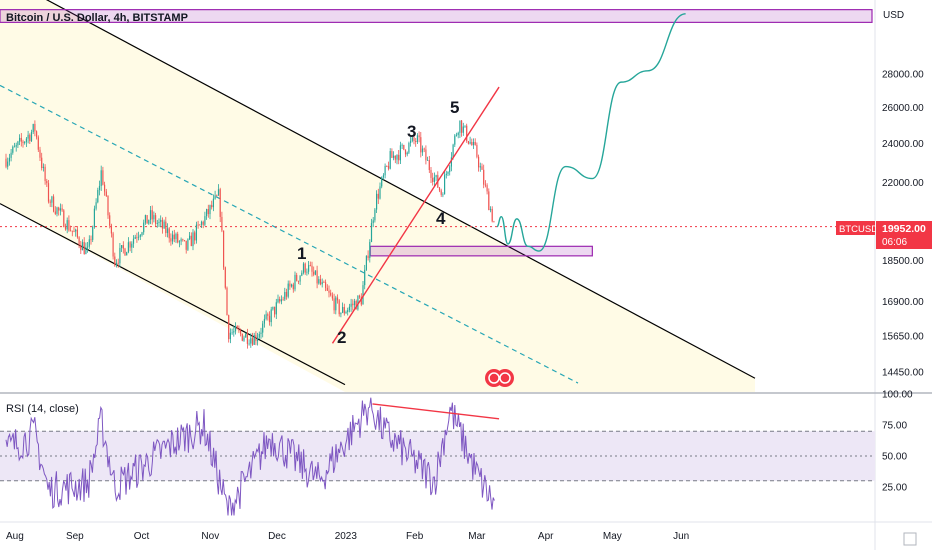  I want to click on wave-label-1: 1, so click(301, 253).